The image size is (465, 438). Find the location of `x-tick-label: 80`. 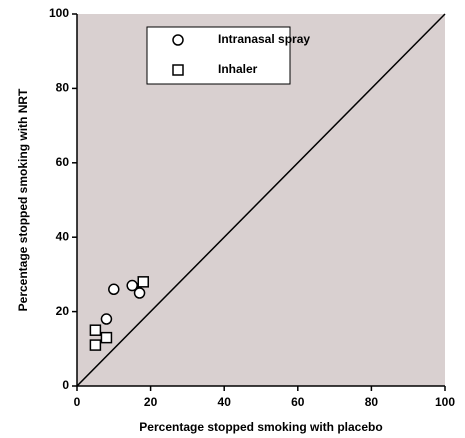

x-tick-label: 80 is located at coordinates (372, 402).